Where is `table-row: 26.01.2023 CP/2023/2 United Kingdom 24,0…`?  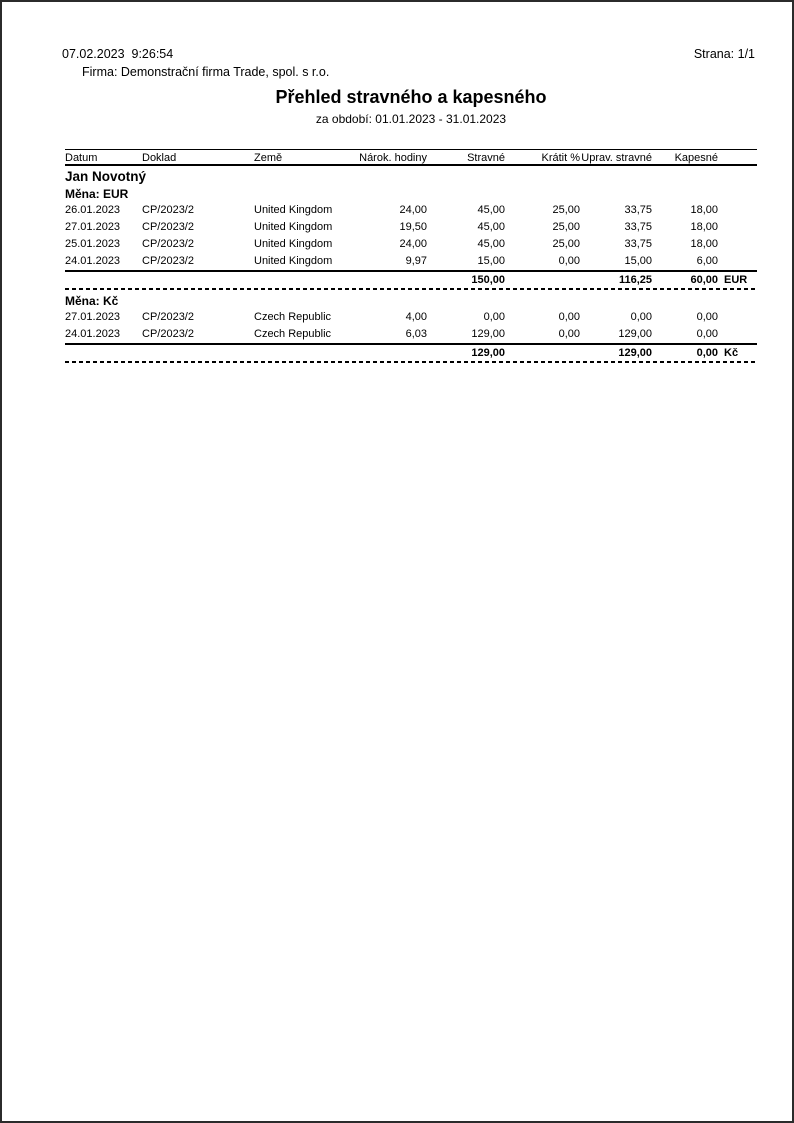 table-row: 26.01.2023 CP/2023/2 United Kingdom 24,0… is located at coordinates (411, 210).